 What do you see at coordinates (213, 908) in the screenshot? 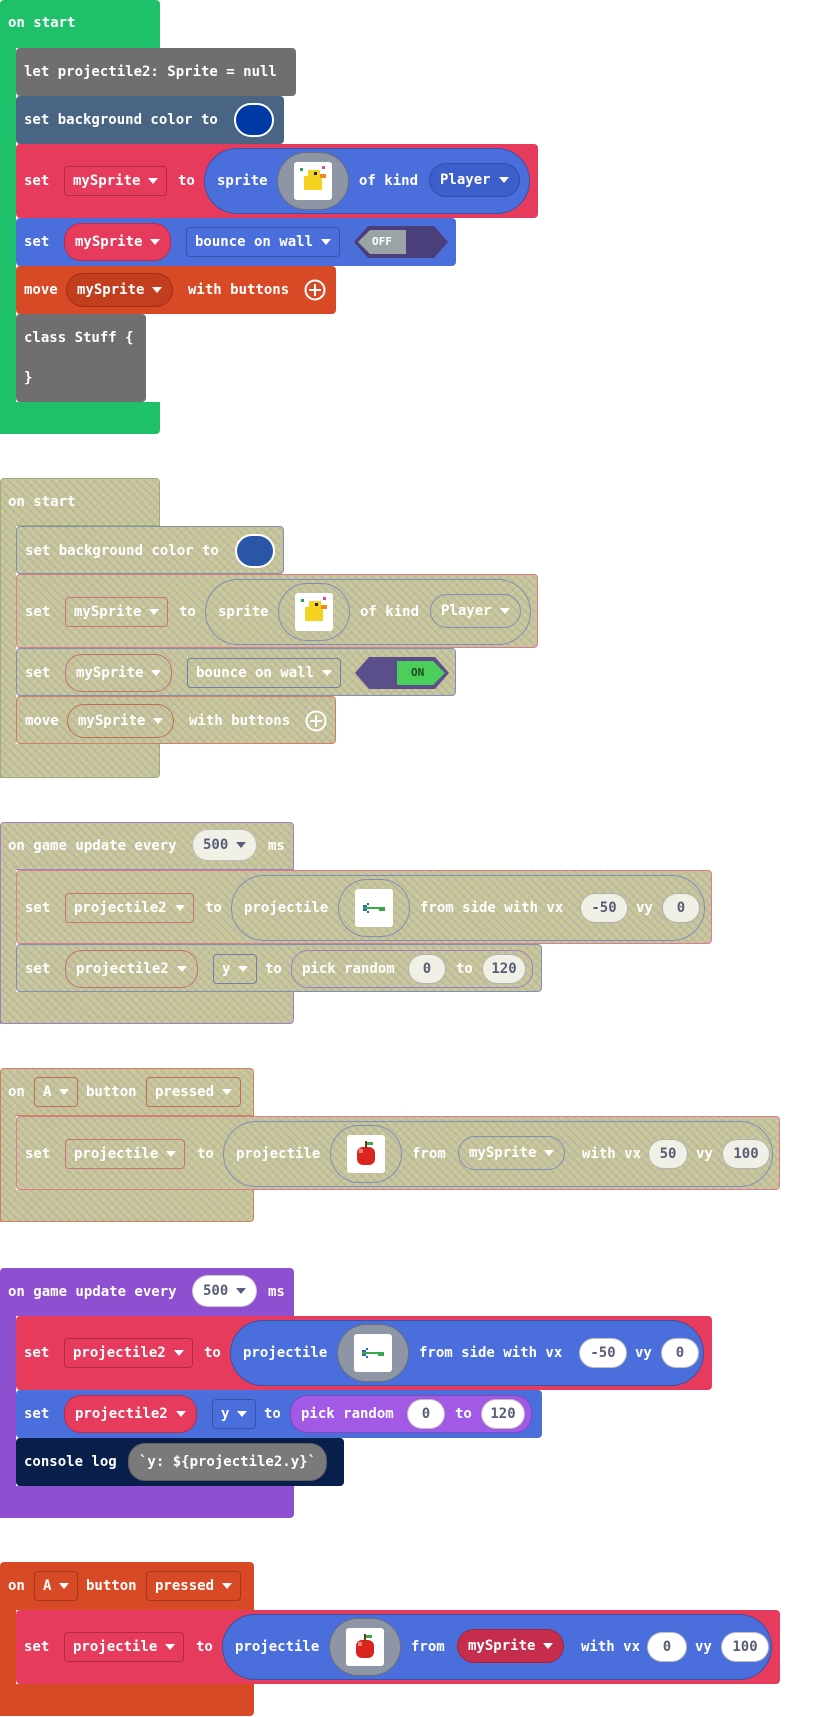
I see `to-label: to` at bounding box center [213, 908].